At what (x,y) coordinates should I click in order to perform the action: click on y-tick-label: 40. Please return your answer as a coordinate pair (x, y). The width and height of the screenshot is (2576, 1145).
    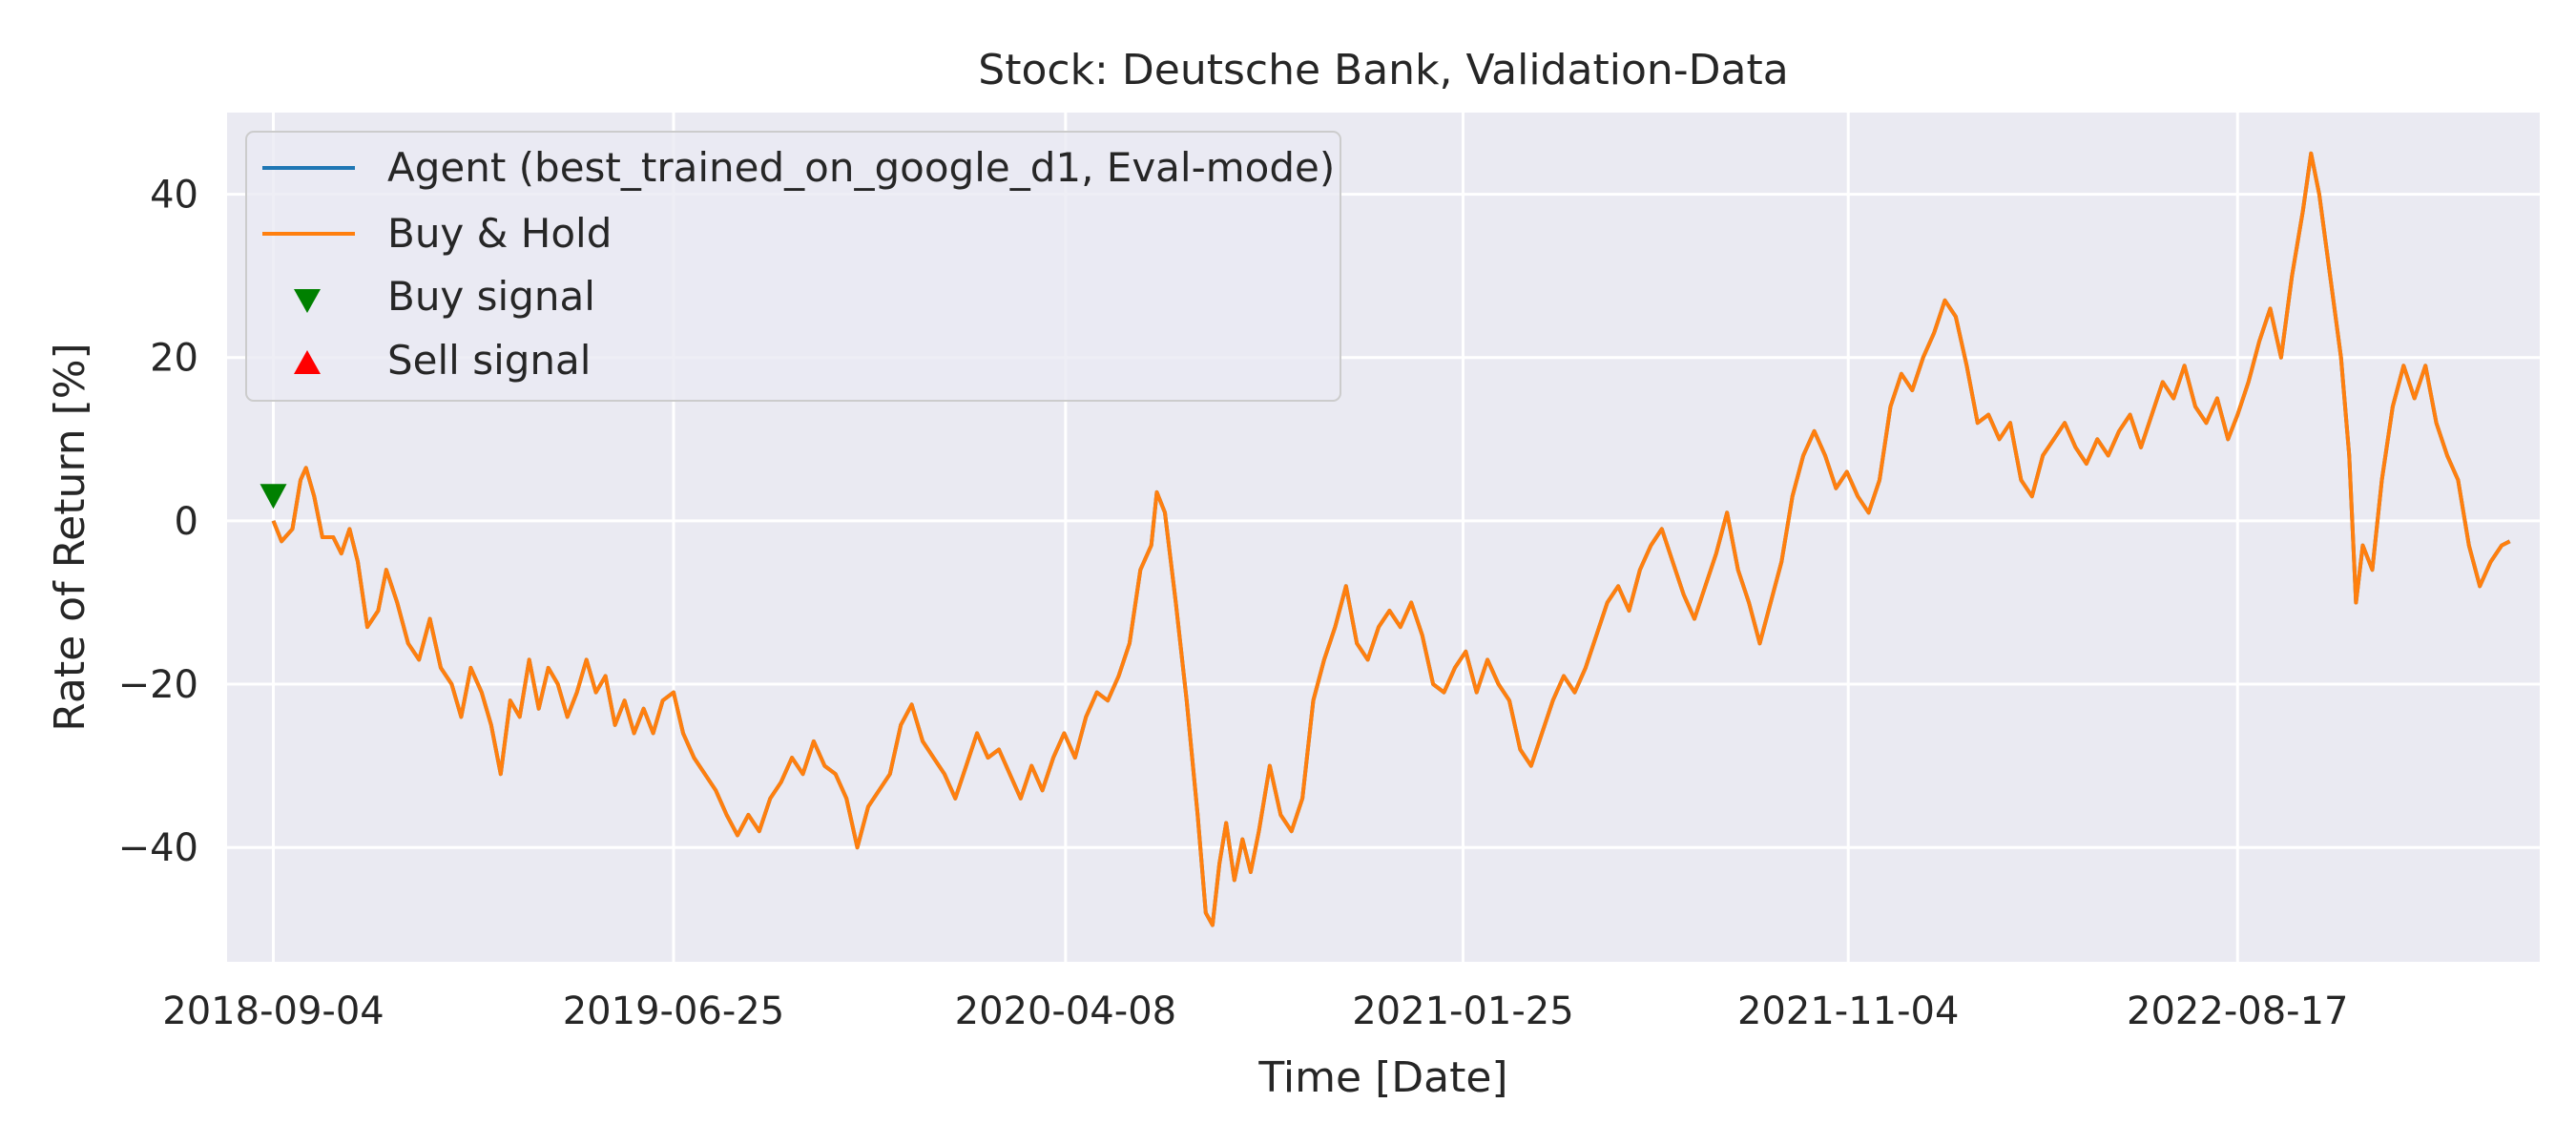
    Looking at the image, I should click on (174, 196).